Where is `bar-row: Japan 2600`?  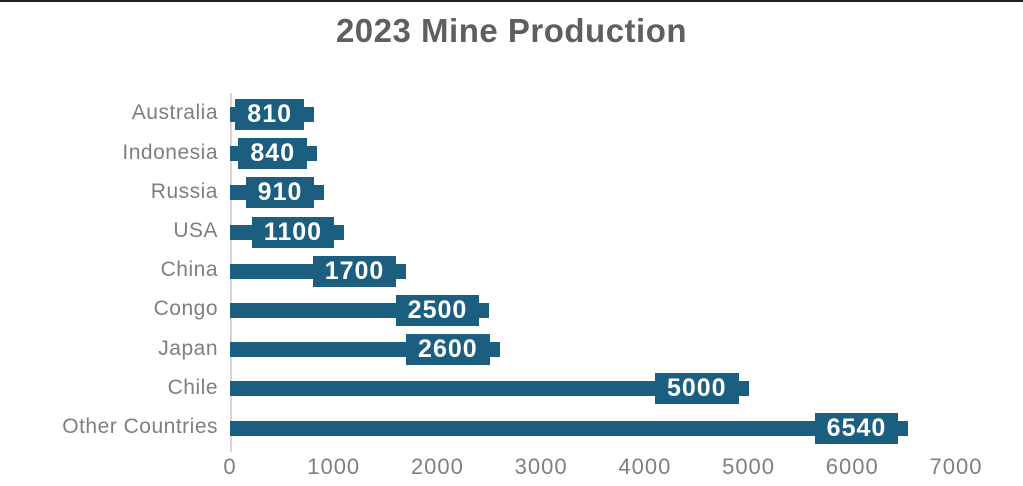
bar-row: Japan 2600 is located at coordinates (511, 349).